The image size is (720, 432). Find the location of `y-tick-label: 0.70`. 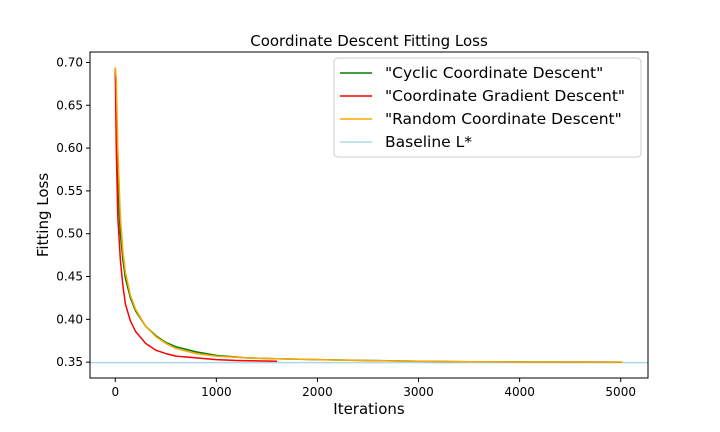

y-tick-label: 0.70 is located at coordinates (69, 62).